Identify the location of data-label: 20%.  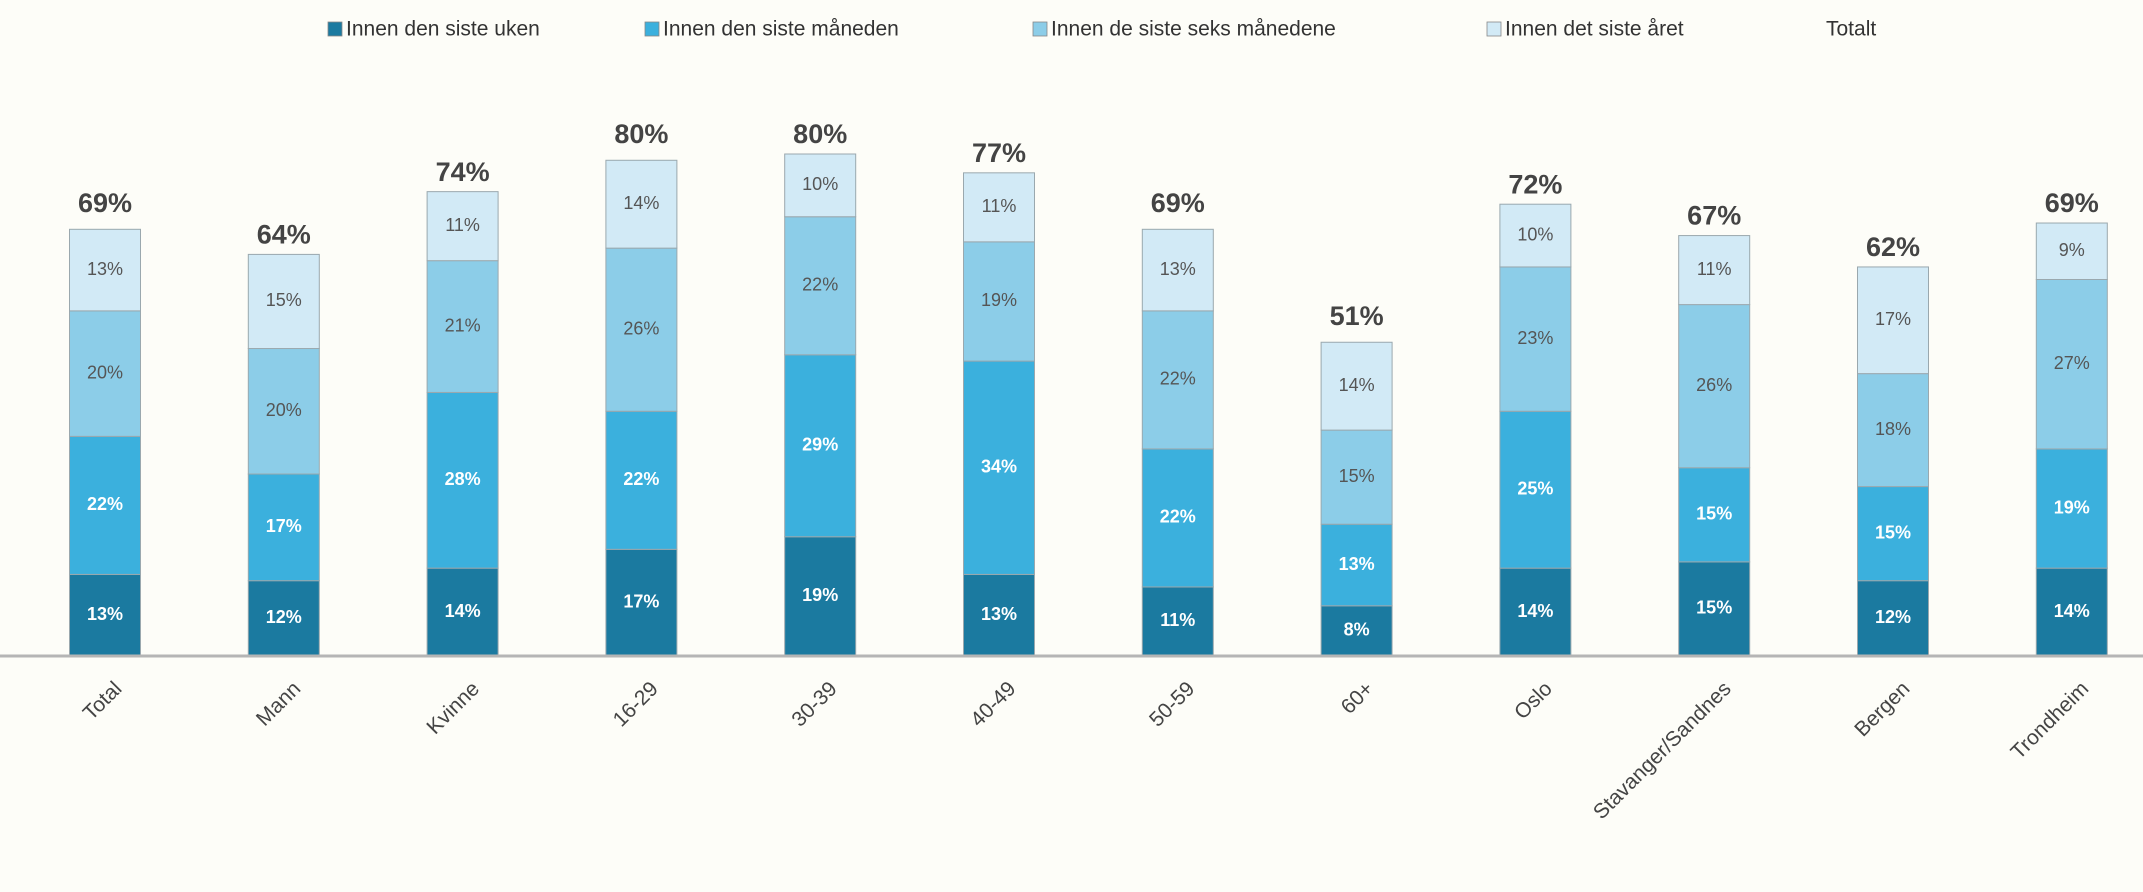
(105, 372).